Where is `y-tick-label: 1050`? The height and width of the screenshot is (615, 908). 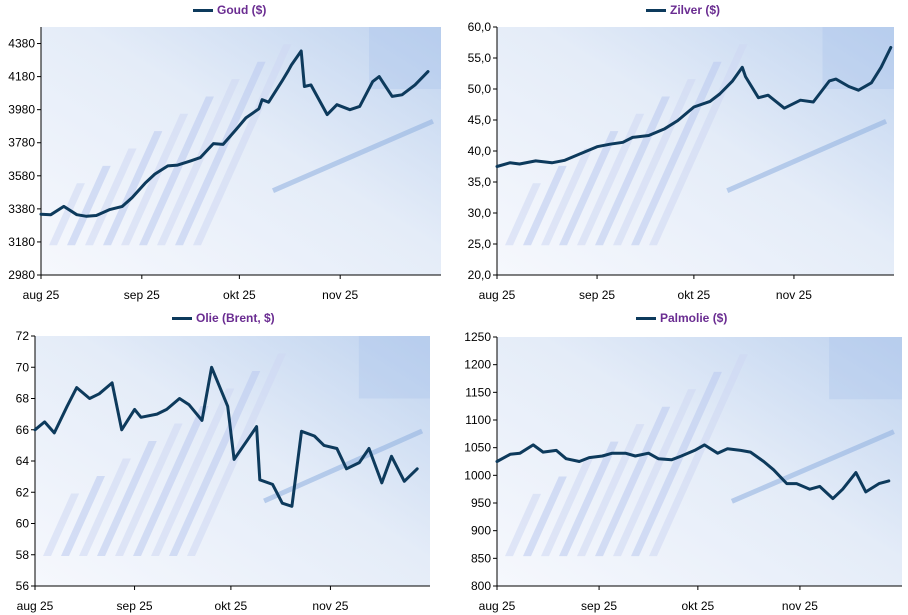
y-tick-label: 1050 is located at coordinates (477, 448).